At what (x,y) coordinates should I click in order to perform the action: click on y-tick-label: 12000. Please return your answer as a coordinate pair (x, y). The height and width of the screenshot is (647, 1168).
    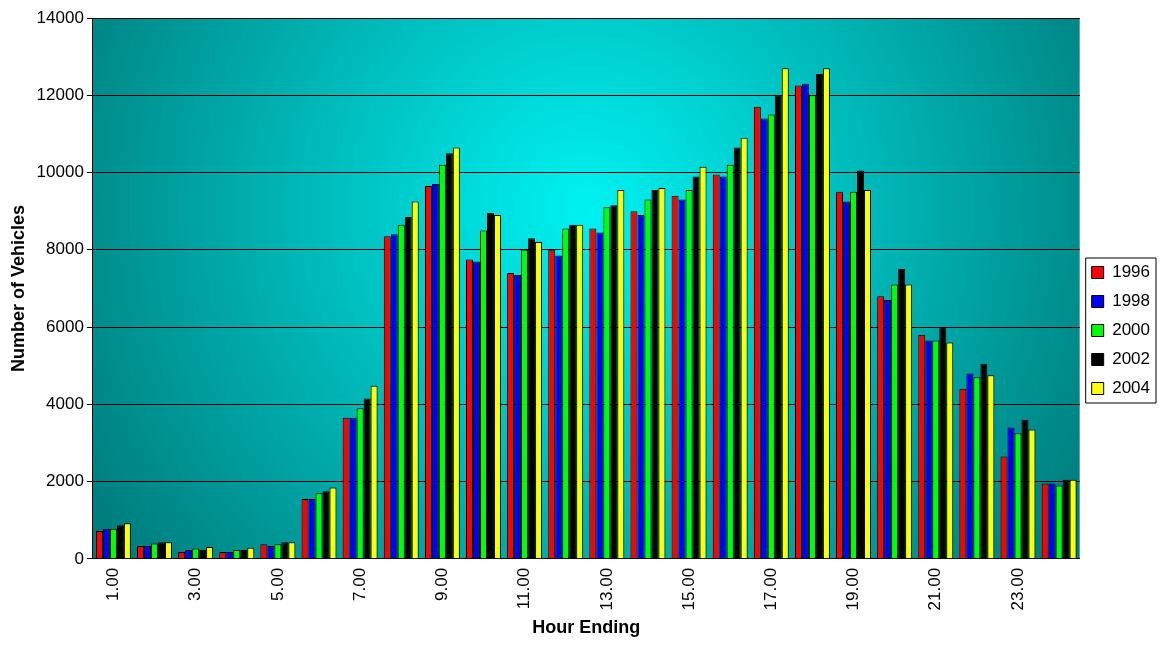
    Looking at the image, I should click on (60, 94).